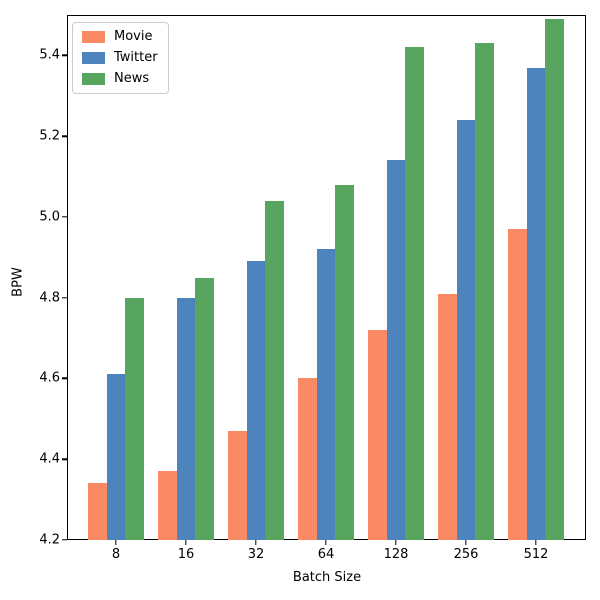  Describe the element at coordinates (18, 282) in the screenshot. I see `y-axis-label: BPW` at that location.